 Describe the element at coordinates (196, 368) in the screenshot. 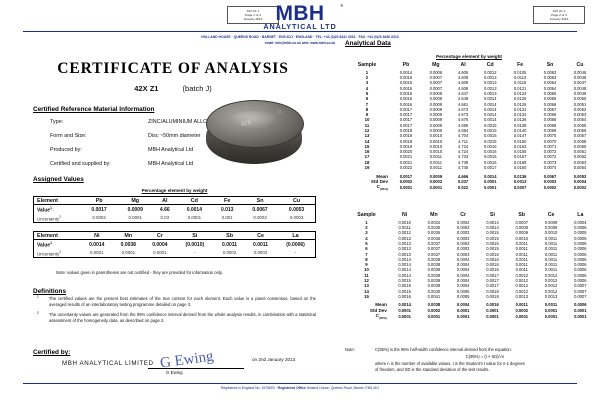

I see `signature-line` at that location.